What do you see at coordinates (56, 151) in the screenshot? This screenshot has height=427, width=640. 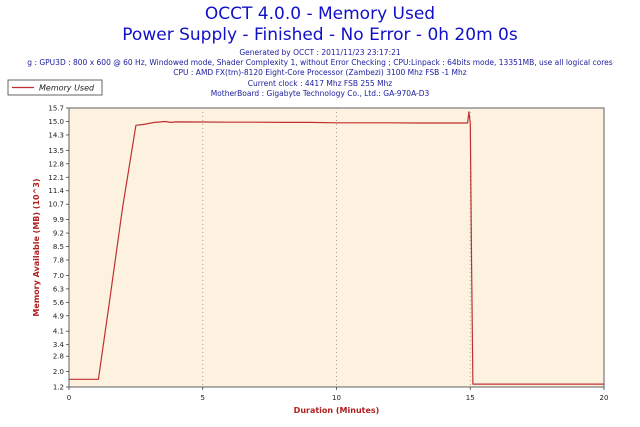 I see `y-tick-label: 13.5` at bounding box center [56, 151].